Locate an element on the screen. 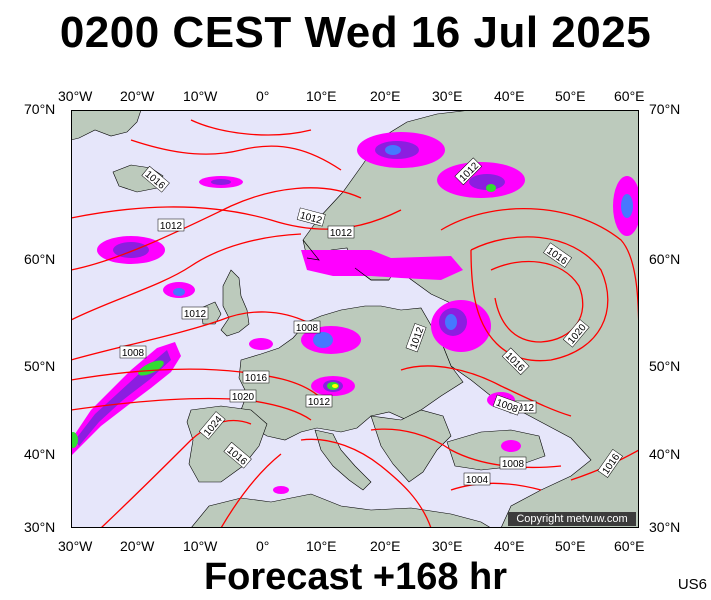 This screenshot has height=600, width=711. lon-label-bottom: 30°W is located at coordinates (75, 546).